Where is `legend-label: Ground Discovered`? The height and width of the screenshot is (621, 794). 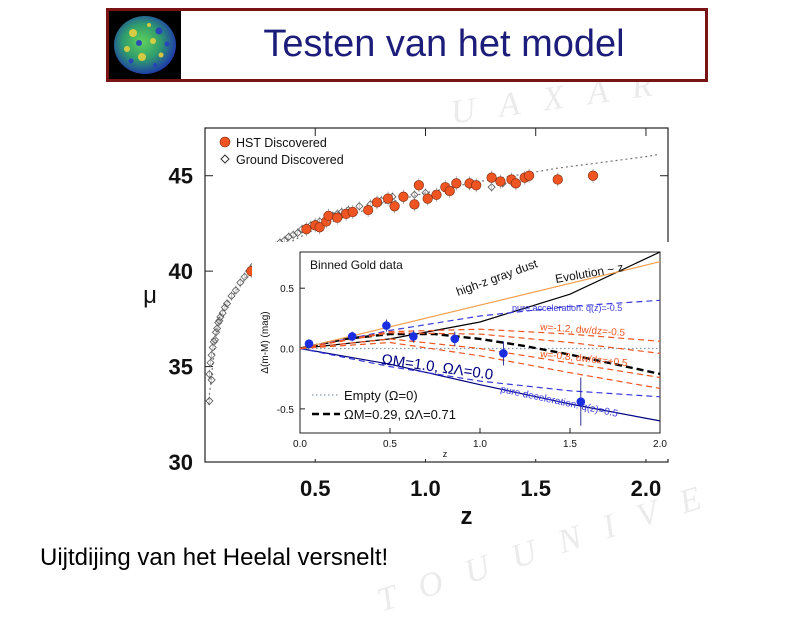 legend-label: Ground Discovered is located at coordinates (290, 160).